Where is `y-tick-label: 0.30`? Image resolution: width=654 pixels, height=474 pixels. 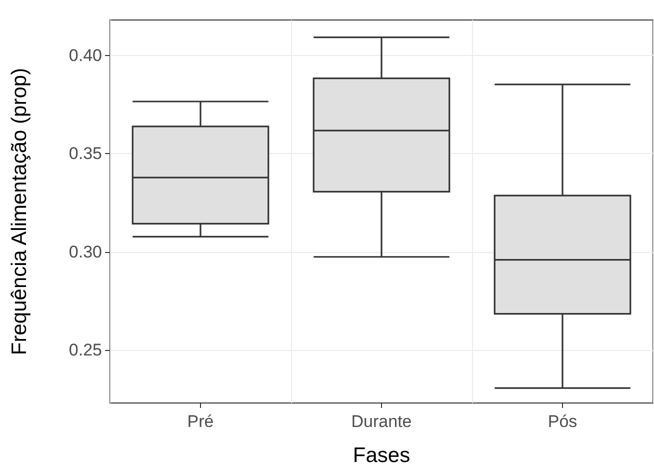 y-tick-label: 0.30 is located at coordinates (85, 252).